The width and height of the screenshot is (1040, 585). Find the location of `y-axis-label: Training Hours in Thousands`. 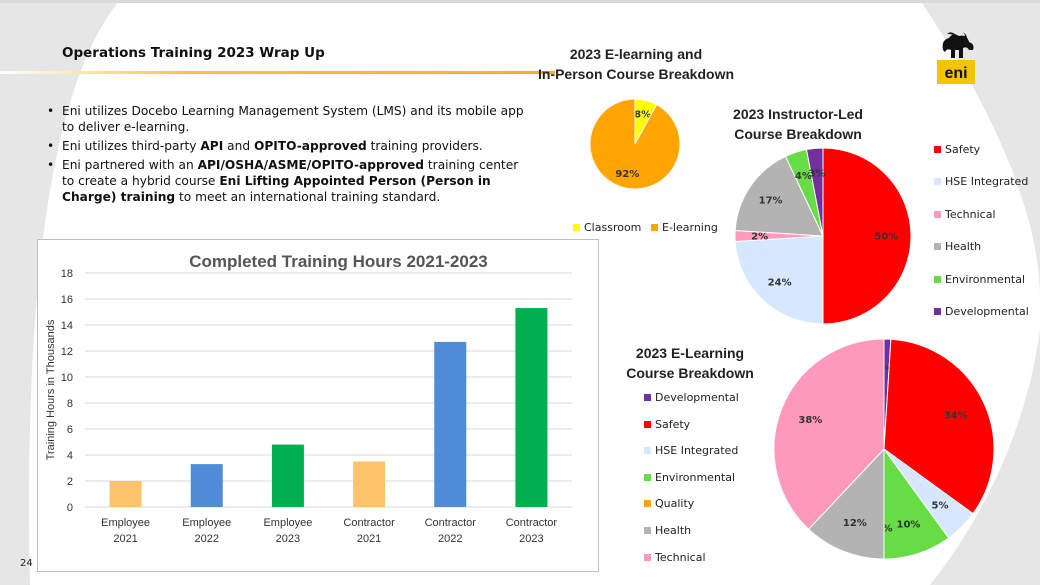

y-axis-label: Training Hours in Thousands is located at coordinates (51, 389).